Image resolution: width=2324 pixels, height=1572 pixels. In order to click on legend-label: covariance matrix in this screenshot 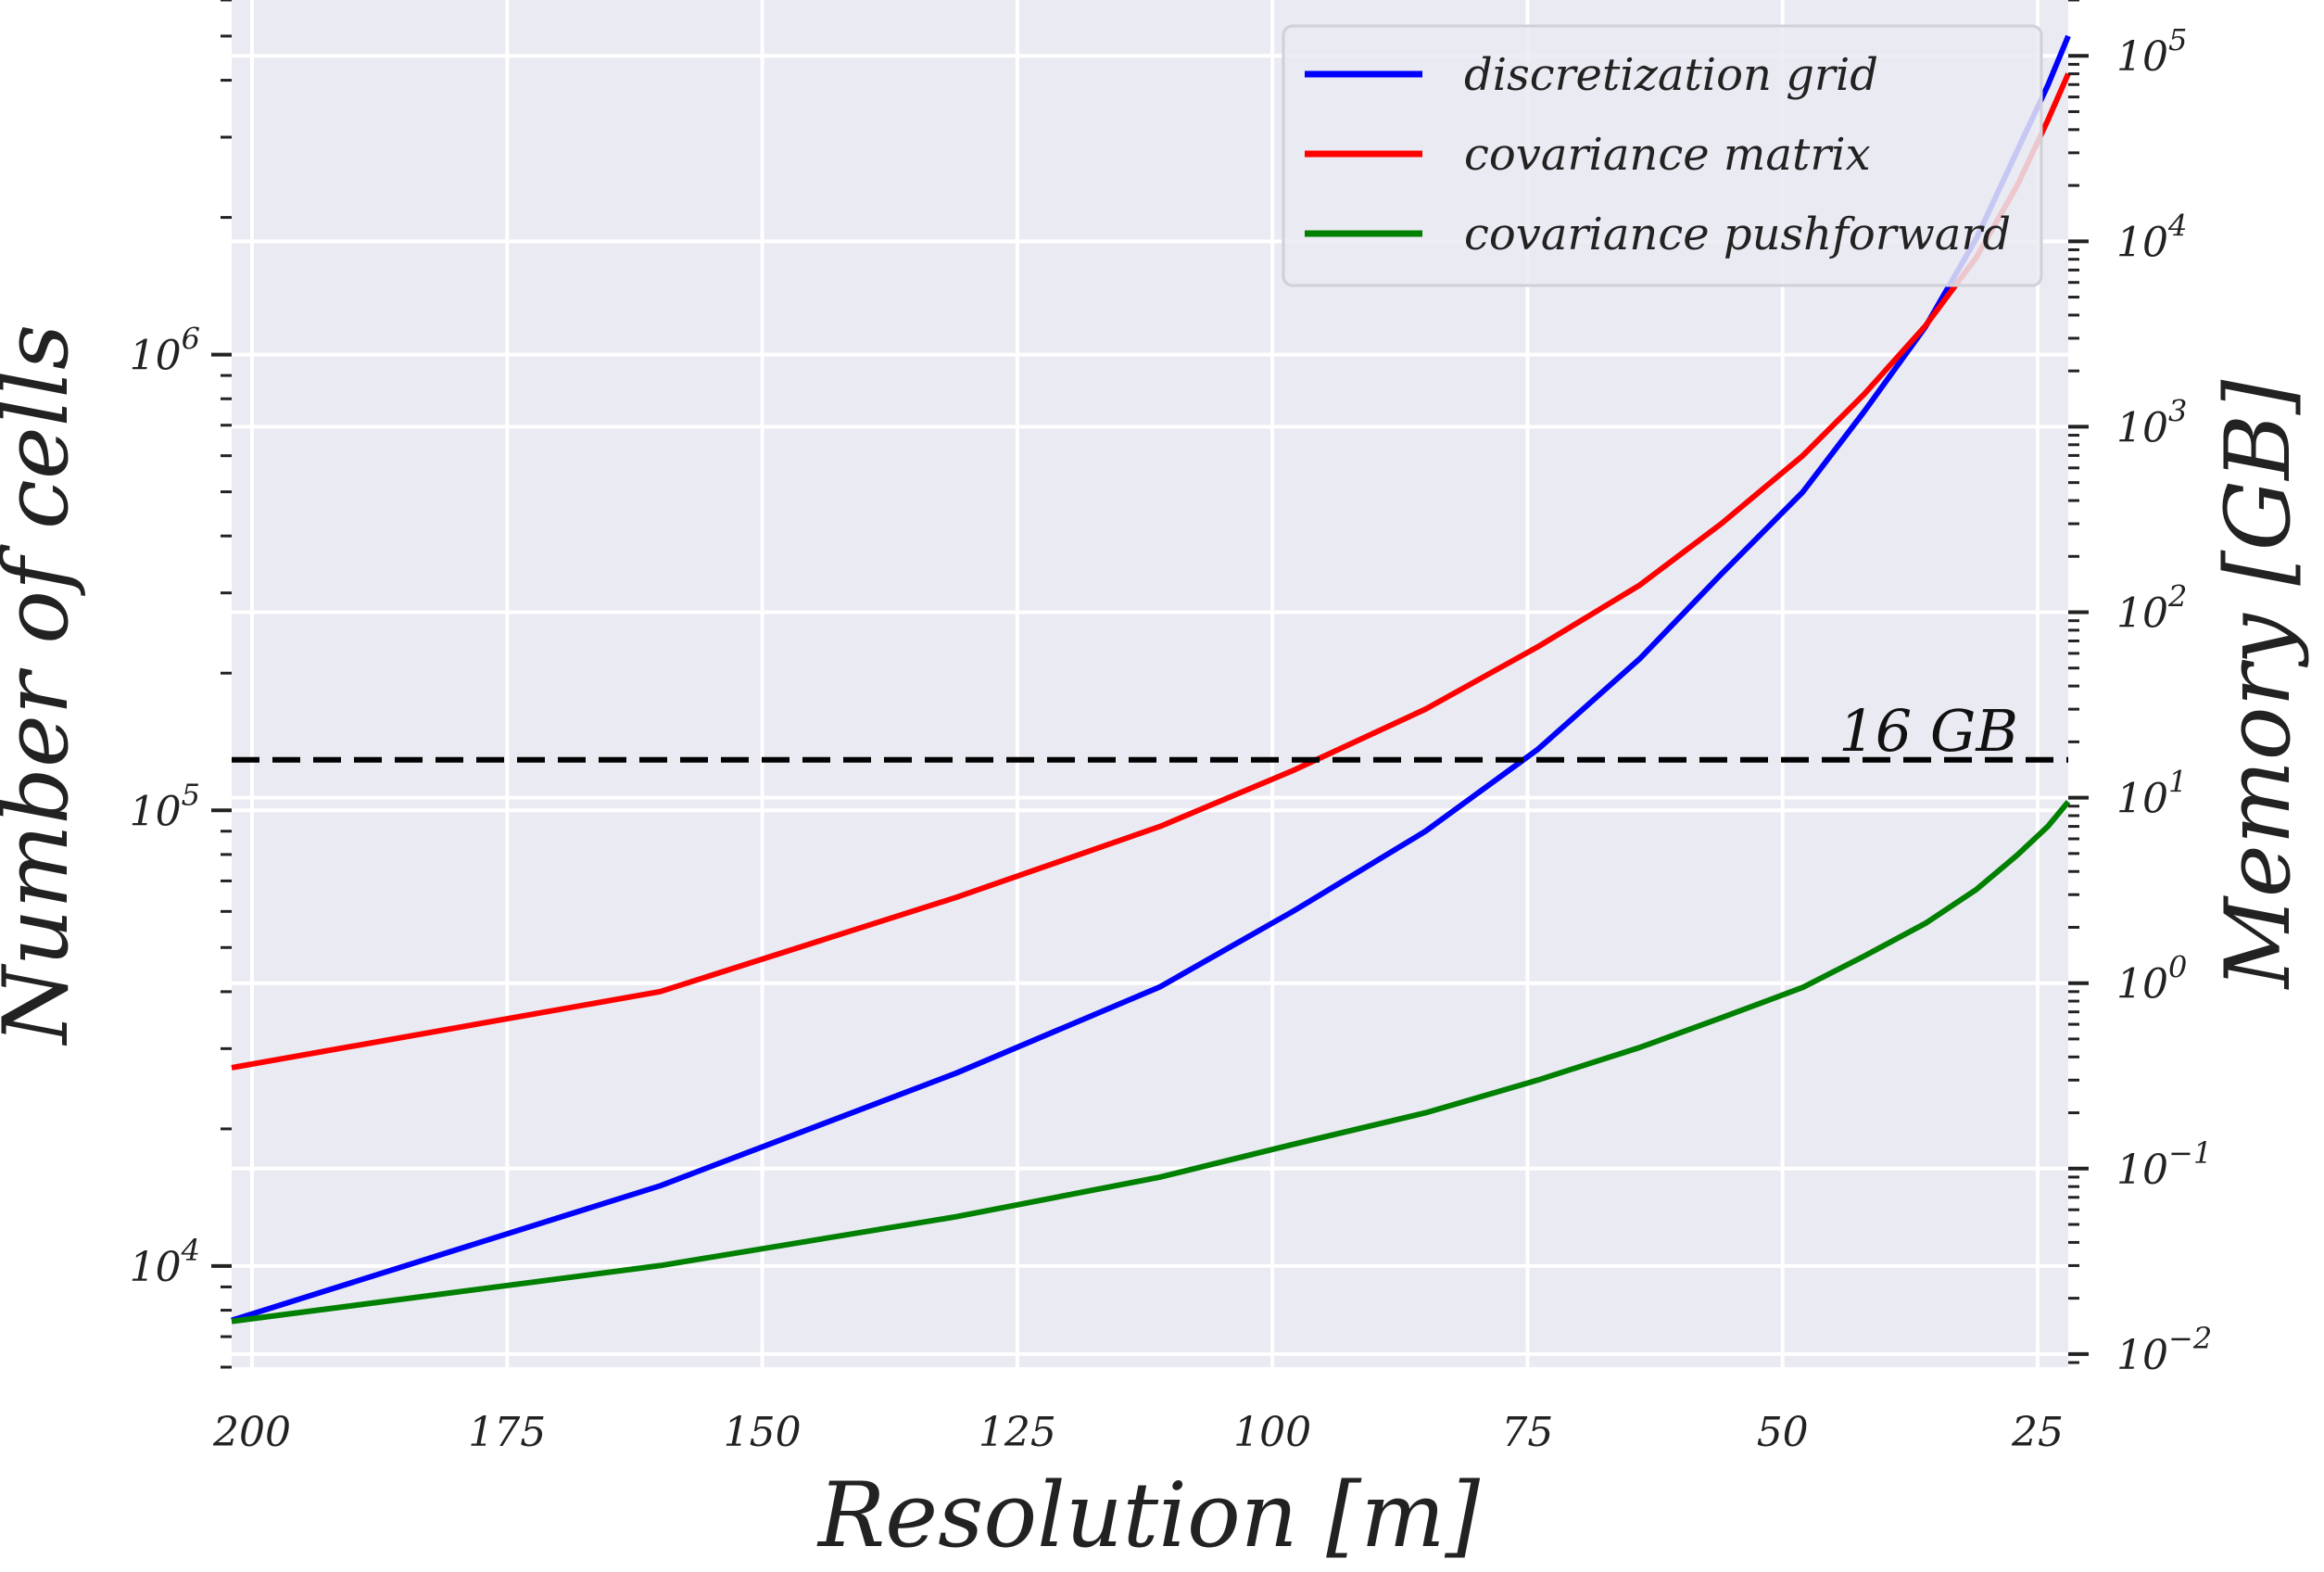, I will do `click(1667, 155)`.